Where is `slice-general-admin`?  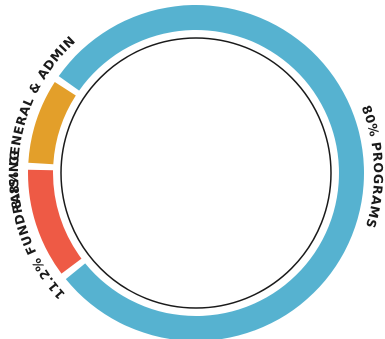 slice-general-admin is located at coordinates (52, 123).